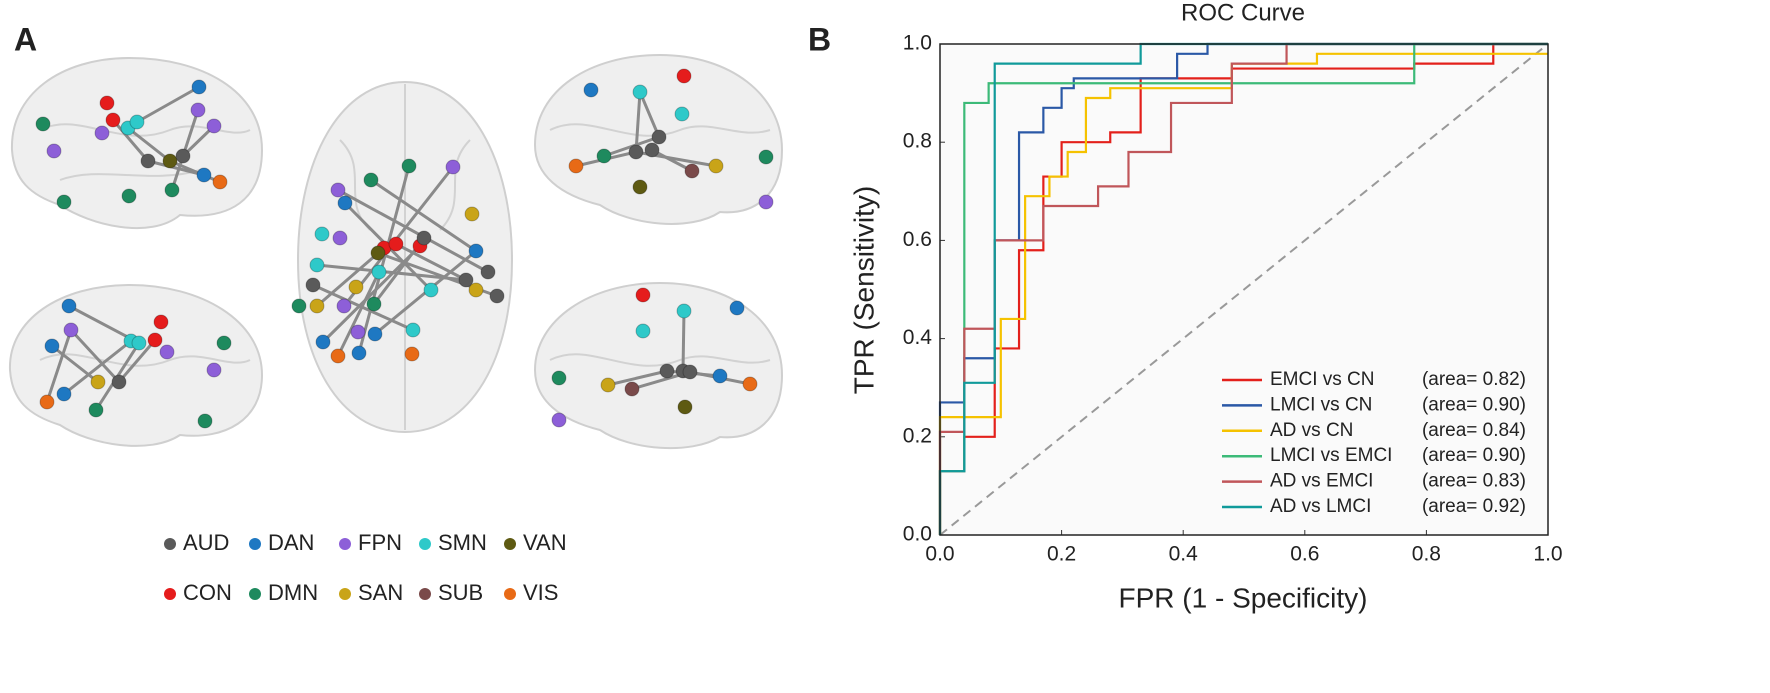 The width and height of the screenshot is (1770, 693). What do you see at coordinates (917, 43) in the screenshot?
I see `y-tick-label: 1.0` at bounding box center [917, 43].